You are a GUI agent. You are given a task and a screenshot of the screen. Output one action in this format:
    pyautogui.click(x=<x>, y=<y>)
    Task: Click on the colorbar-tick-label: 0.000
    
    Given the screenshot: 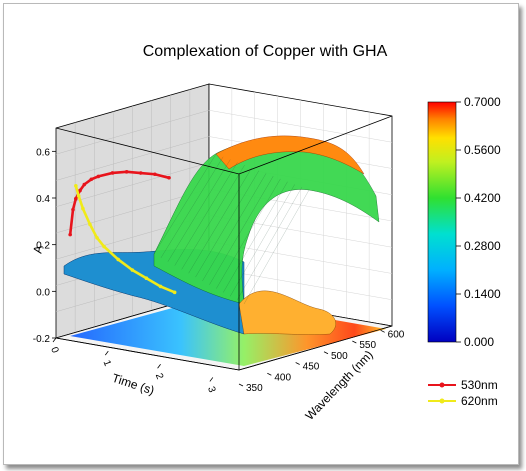 What is the action you would take?
    pyautogui.click(x=479, y=342)
    